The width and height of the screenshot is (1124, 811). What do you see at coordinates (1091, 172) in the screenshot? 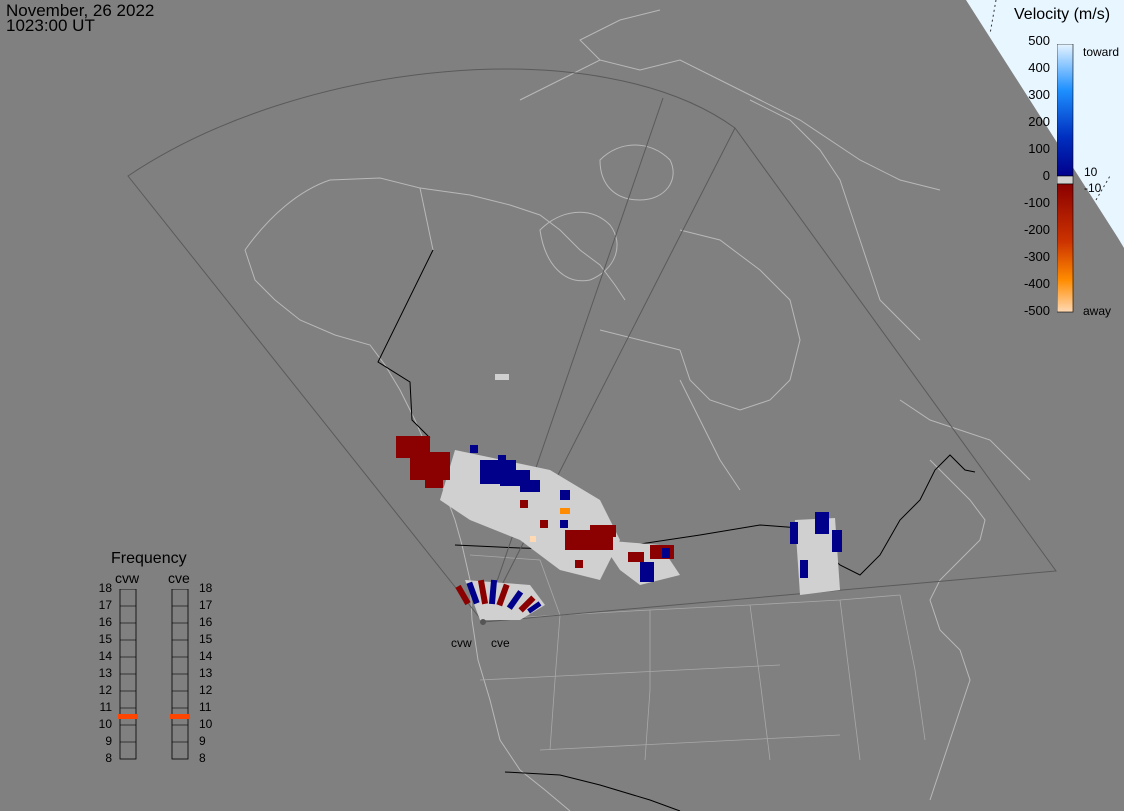
I see `threshold-pos-label: 10` at bounding box center [1091, 172].